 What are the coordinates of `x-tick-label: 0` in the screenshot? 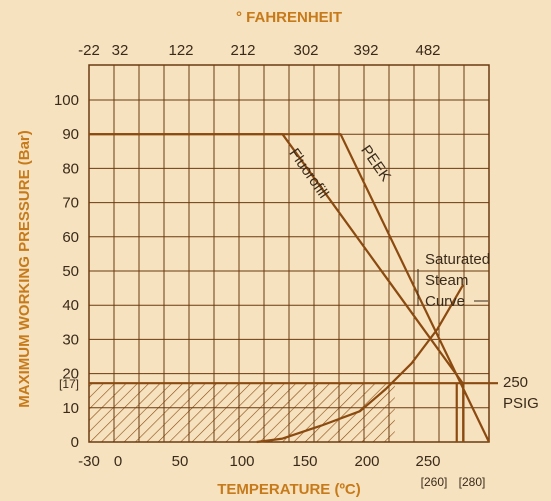 It's located at (118, 461).